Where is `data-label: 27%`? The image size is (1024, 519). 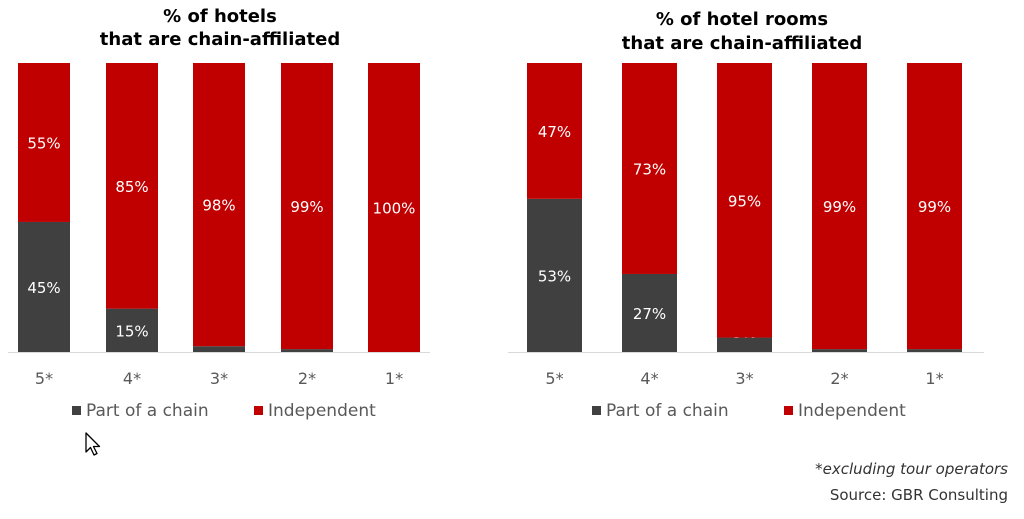 data-label: 27% is located at coordinates (649, 314).